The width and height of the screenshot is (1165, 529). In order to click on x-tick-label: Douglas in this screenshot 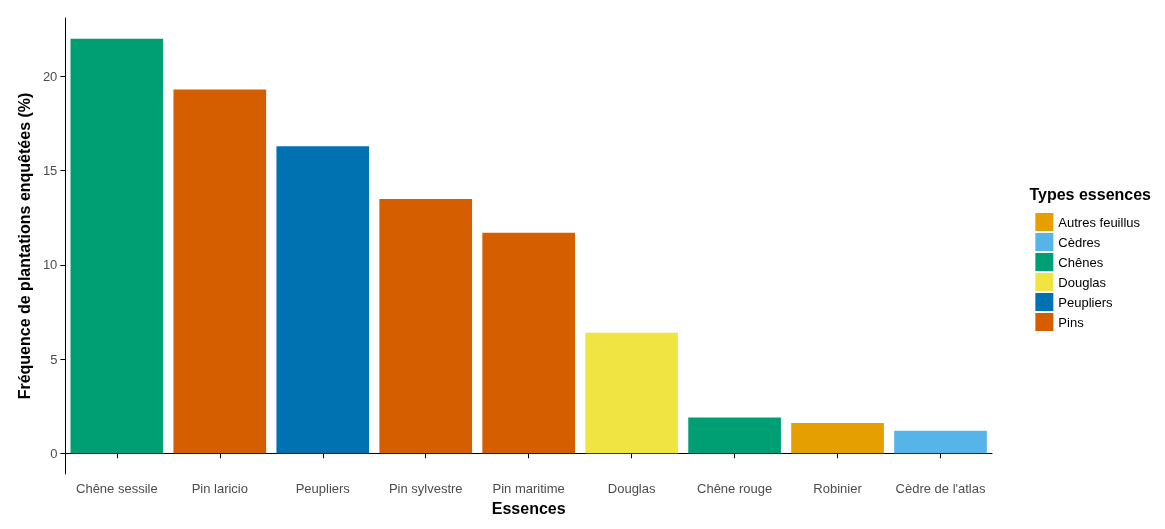, I will do `click(631, 488)`.